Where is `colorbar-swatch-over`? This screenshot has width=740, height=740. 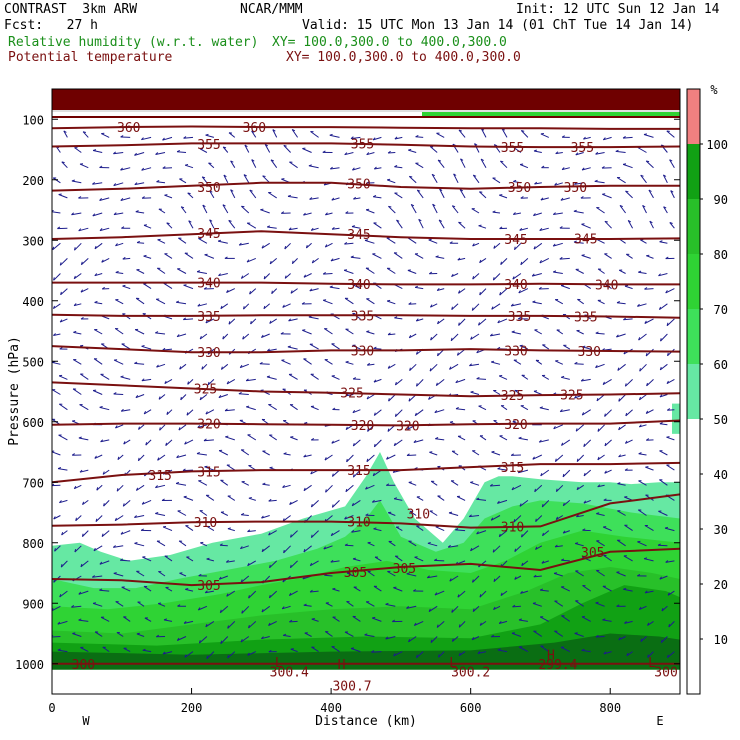
colorbar-swatch-over is located at coordinates (693, 116).